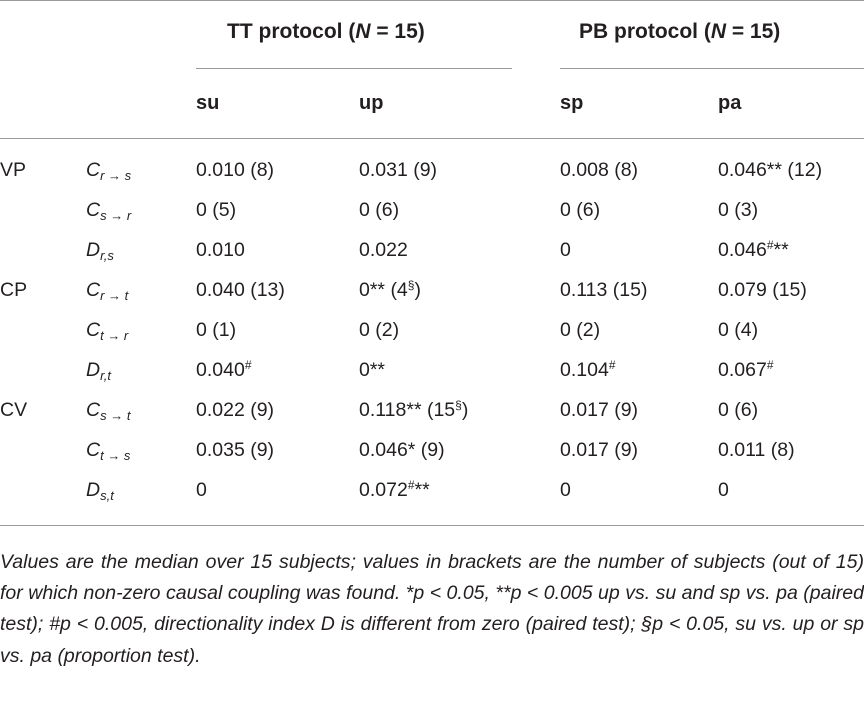 This screenshot has height=723, width=864. Describe the element at coordinates (220, 250) in the screenshot. I see `table-cell: 0.010` at that location.